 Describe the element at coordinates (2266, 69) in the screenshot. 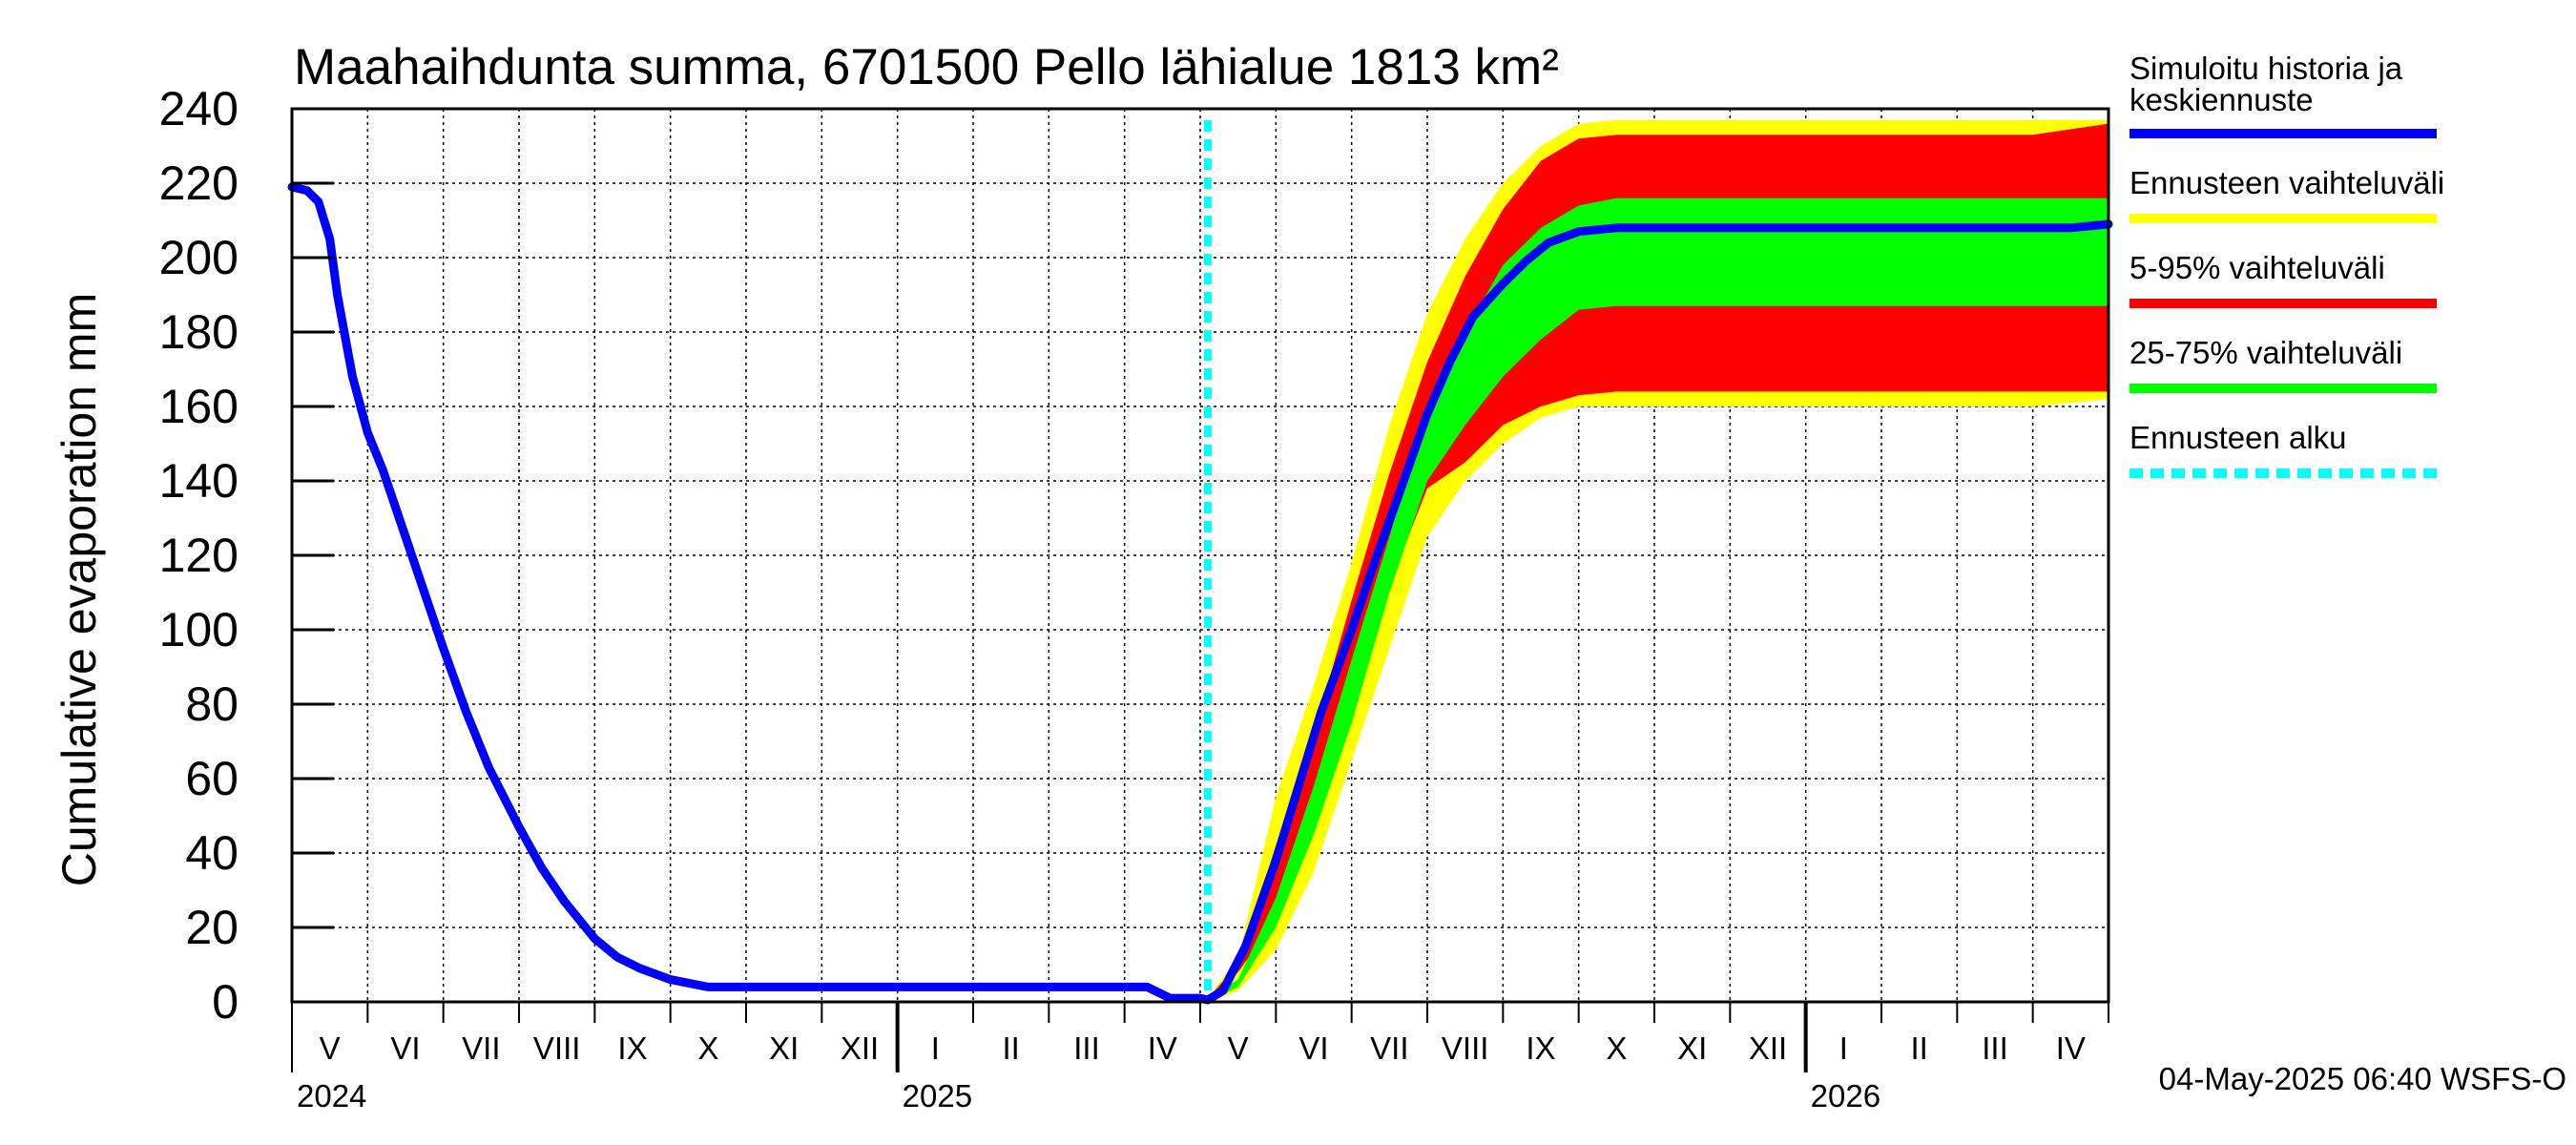

I see `legend-label: Simuloitu historia ja` at that location.